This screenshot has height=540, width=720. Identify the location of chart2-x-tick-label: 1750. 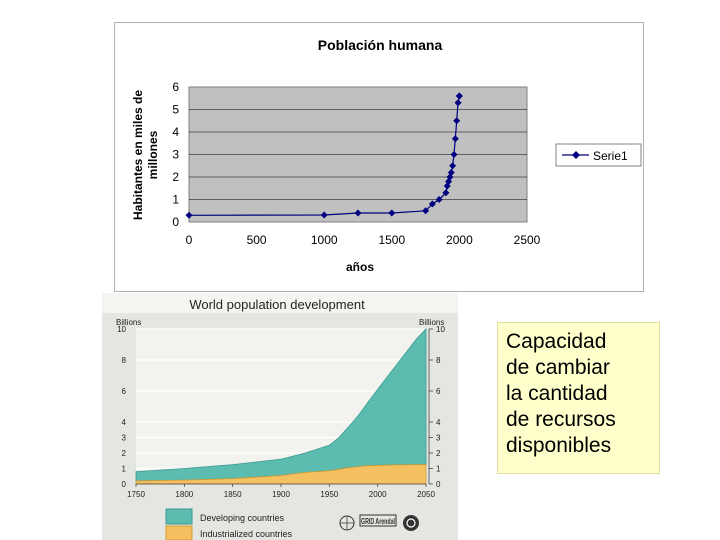
(136, 494).